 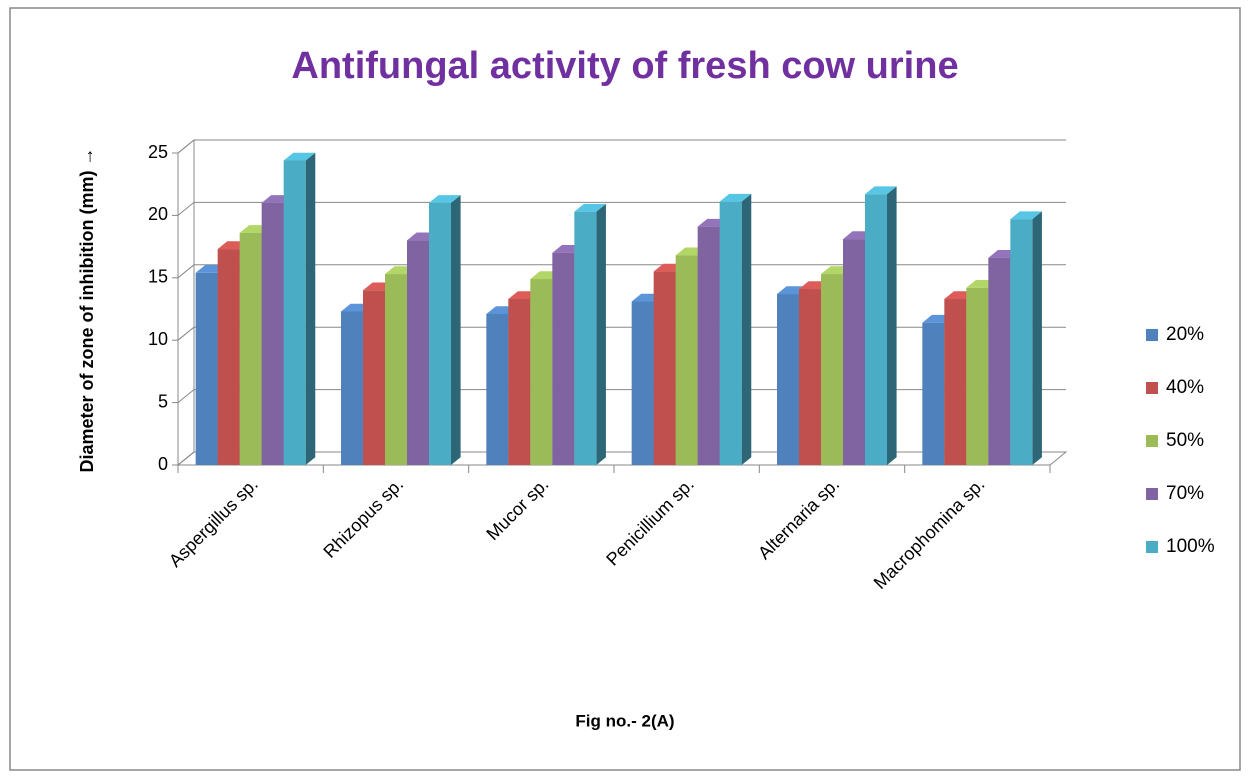 What do you see at coordinates (163, 401) in the screenshot?
I see `y-tick-label: 5` at bounding box center [163, 401].